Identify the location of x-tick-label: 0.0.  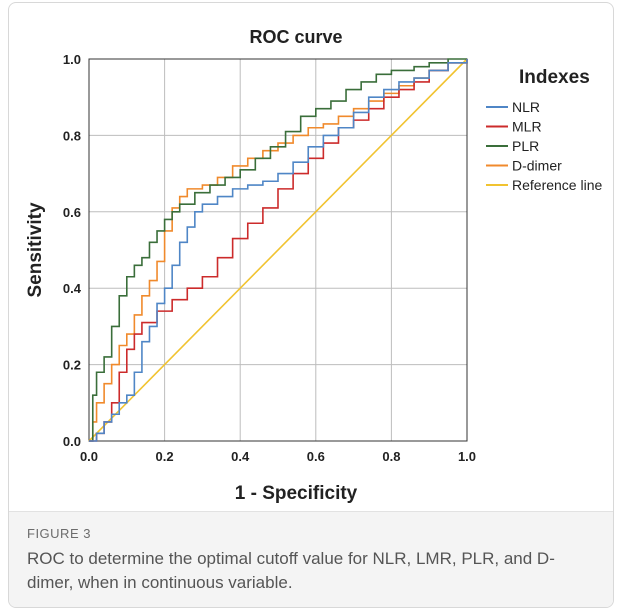
(89, 456).